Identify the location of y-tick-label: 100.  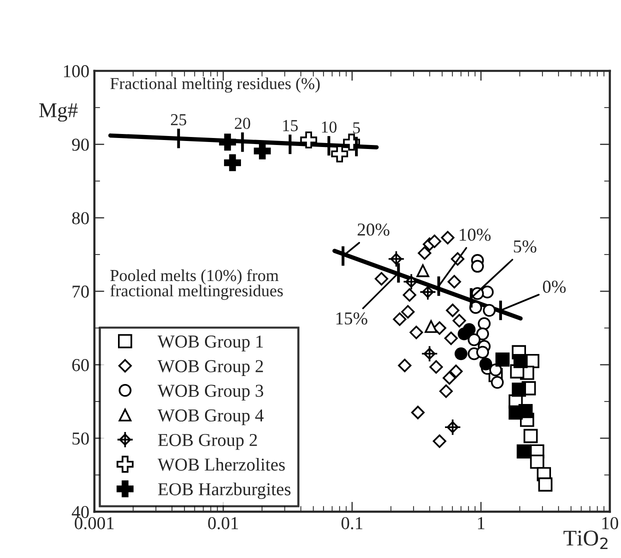
(76, 71).